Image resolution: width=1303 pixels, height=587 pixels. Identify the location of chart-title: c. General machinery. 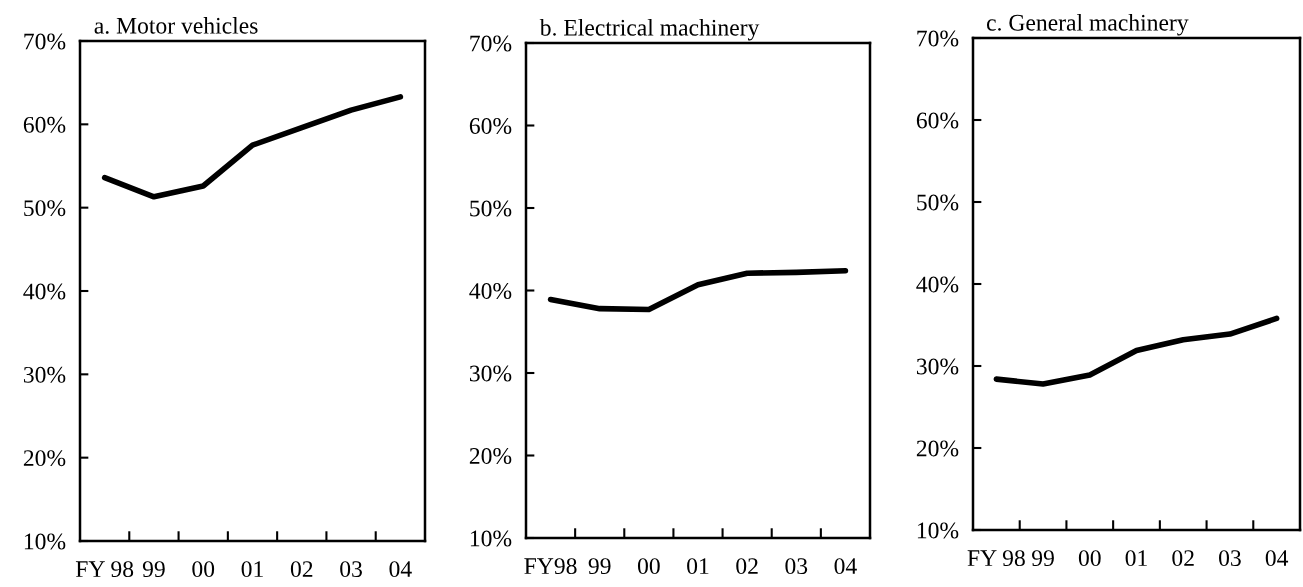
(1087, 25).